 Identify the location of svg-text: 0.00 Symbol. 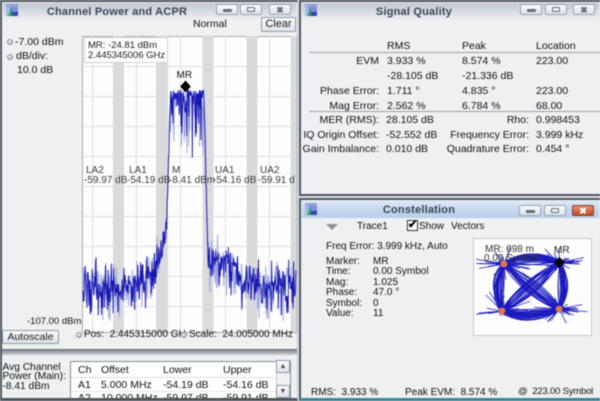
(512, 258).